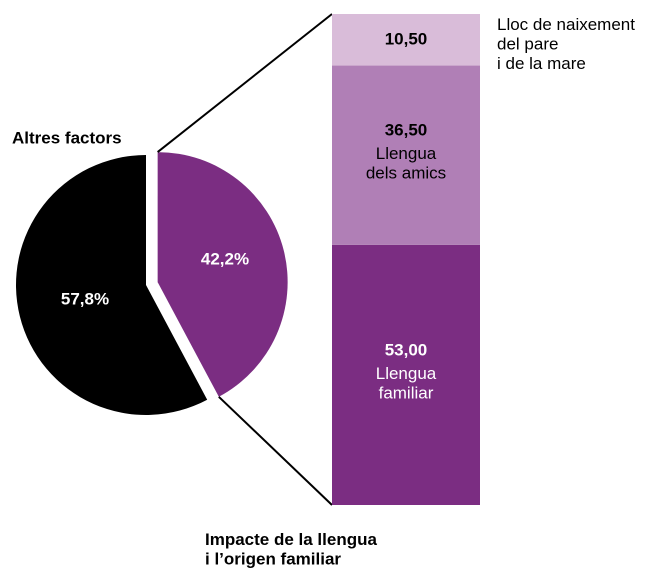 Image resolution: width=657 pixels, height=571 pixels. What do you see at coordinates (406, 130) in the screenshot?
I see `value-label: 36,50` at bounding box center [406, 130].